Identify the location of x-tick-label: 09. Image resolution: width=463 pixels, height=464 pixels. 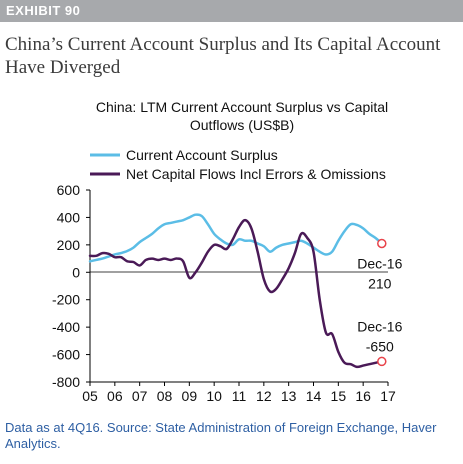
(190, 396).